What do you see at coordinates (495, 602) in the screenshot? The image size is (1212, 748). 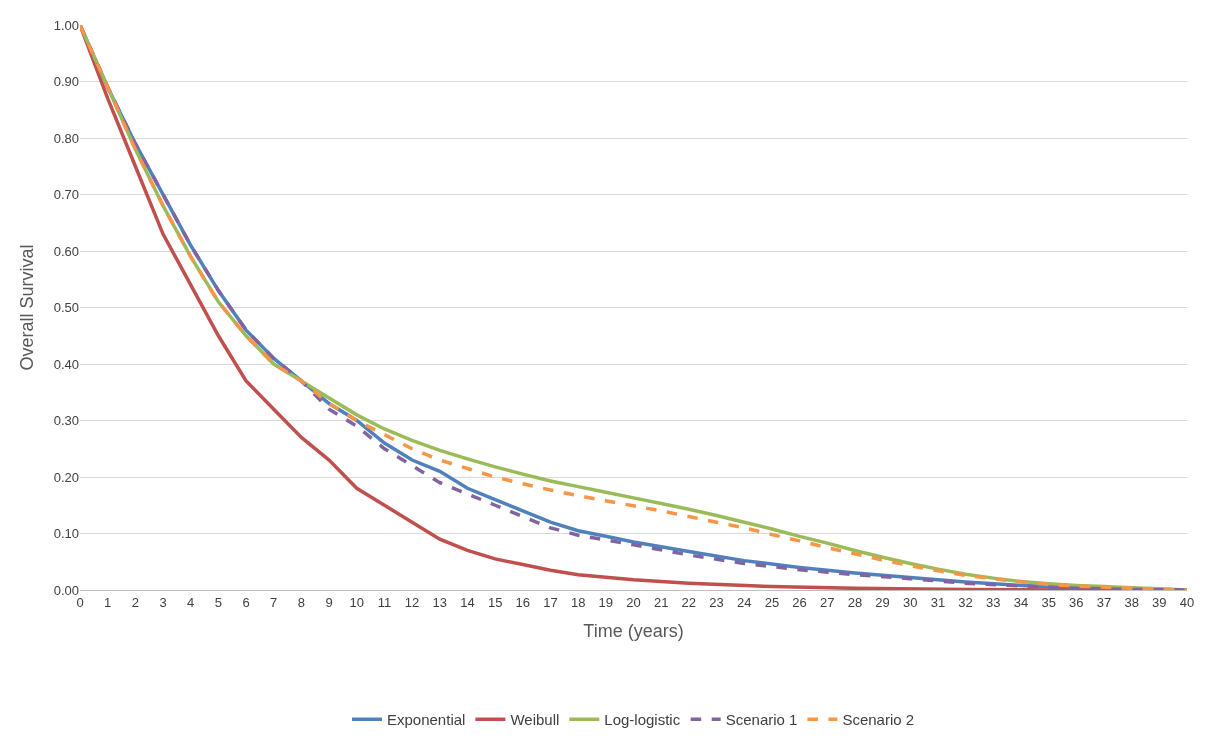 I see `x-tick-label: 15` at bounding box center [495, 602].